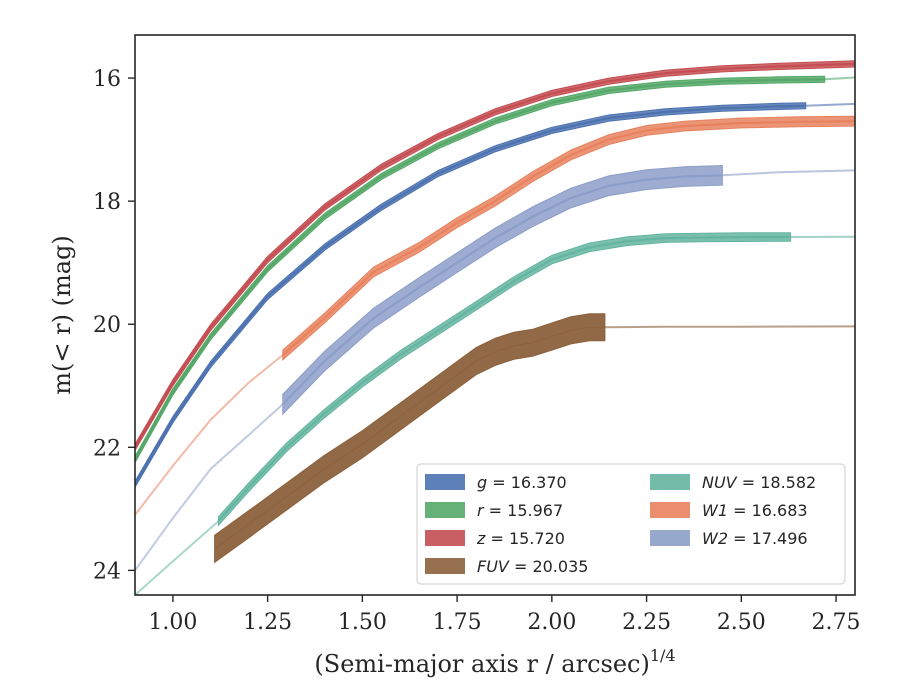 This screenshot has height=700, width=900. Describe the element at coordinates (445, 510) in the screenshot. I see `legend-swatch-r` at that location.